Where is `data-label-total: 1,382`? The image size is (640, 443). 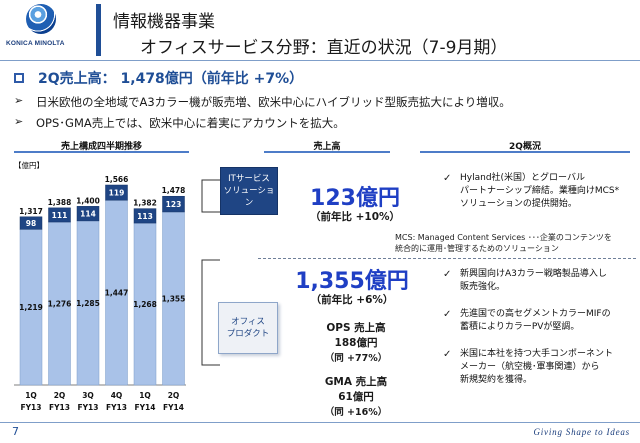
data-label-total: 1,382 is located at coordinates (145, 203).